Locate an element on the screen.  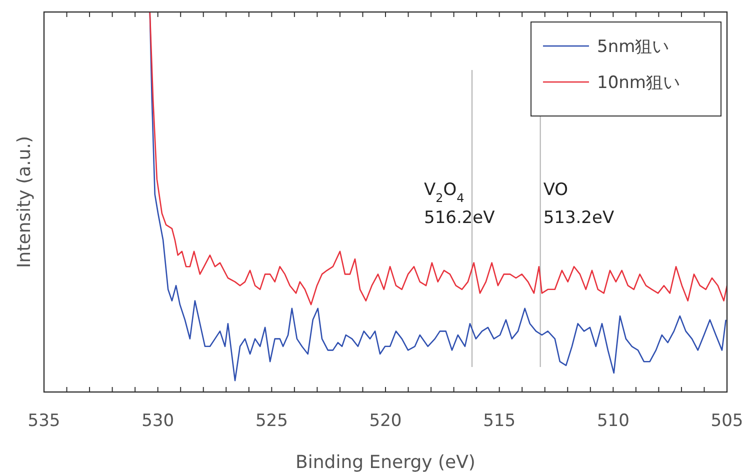
legend-label: 5nm狙い is located at coordinates (633, 47).